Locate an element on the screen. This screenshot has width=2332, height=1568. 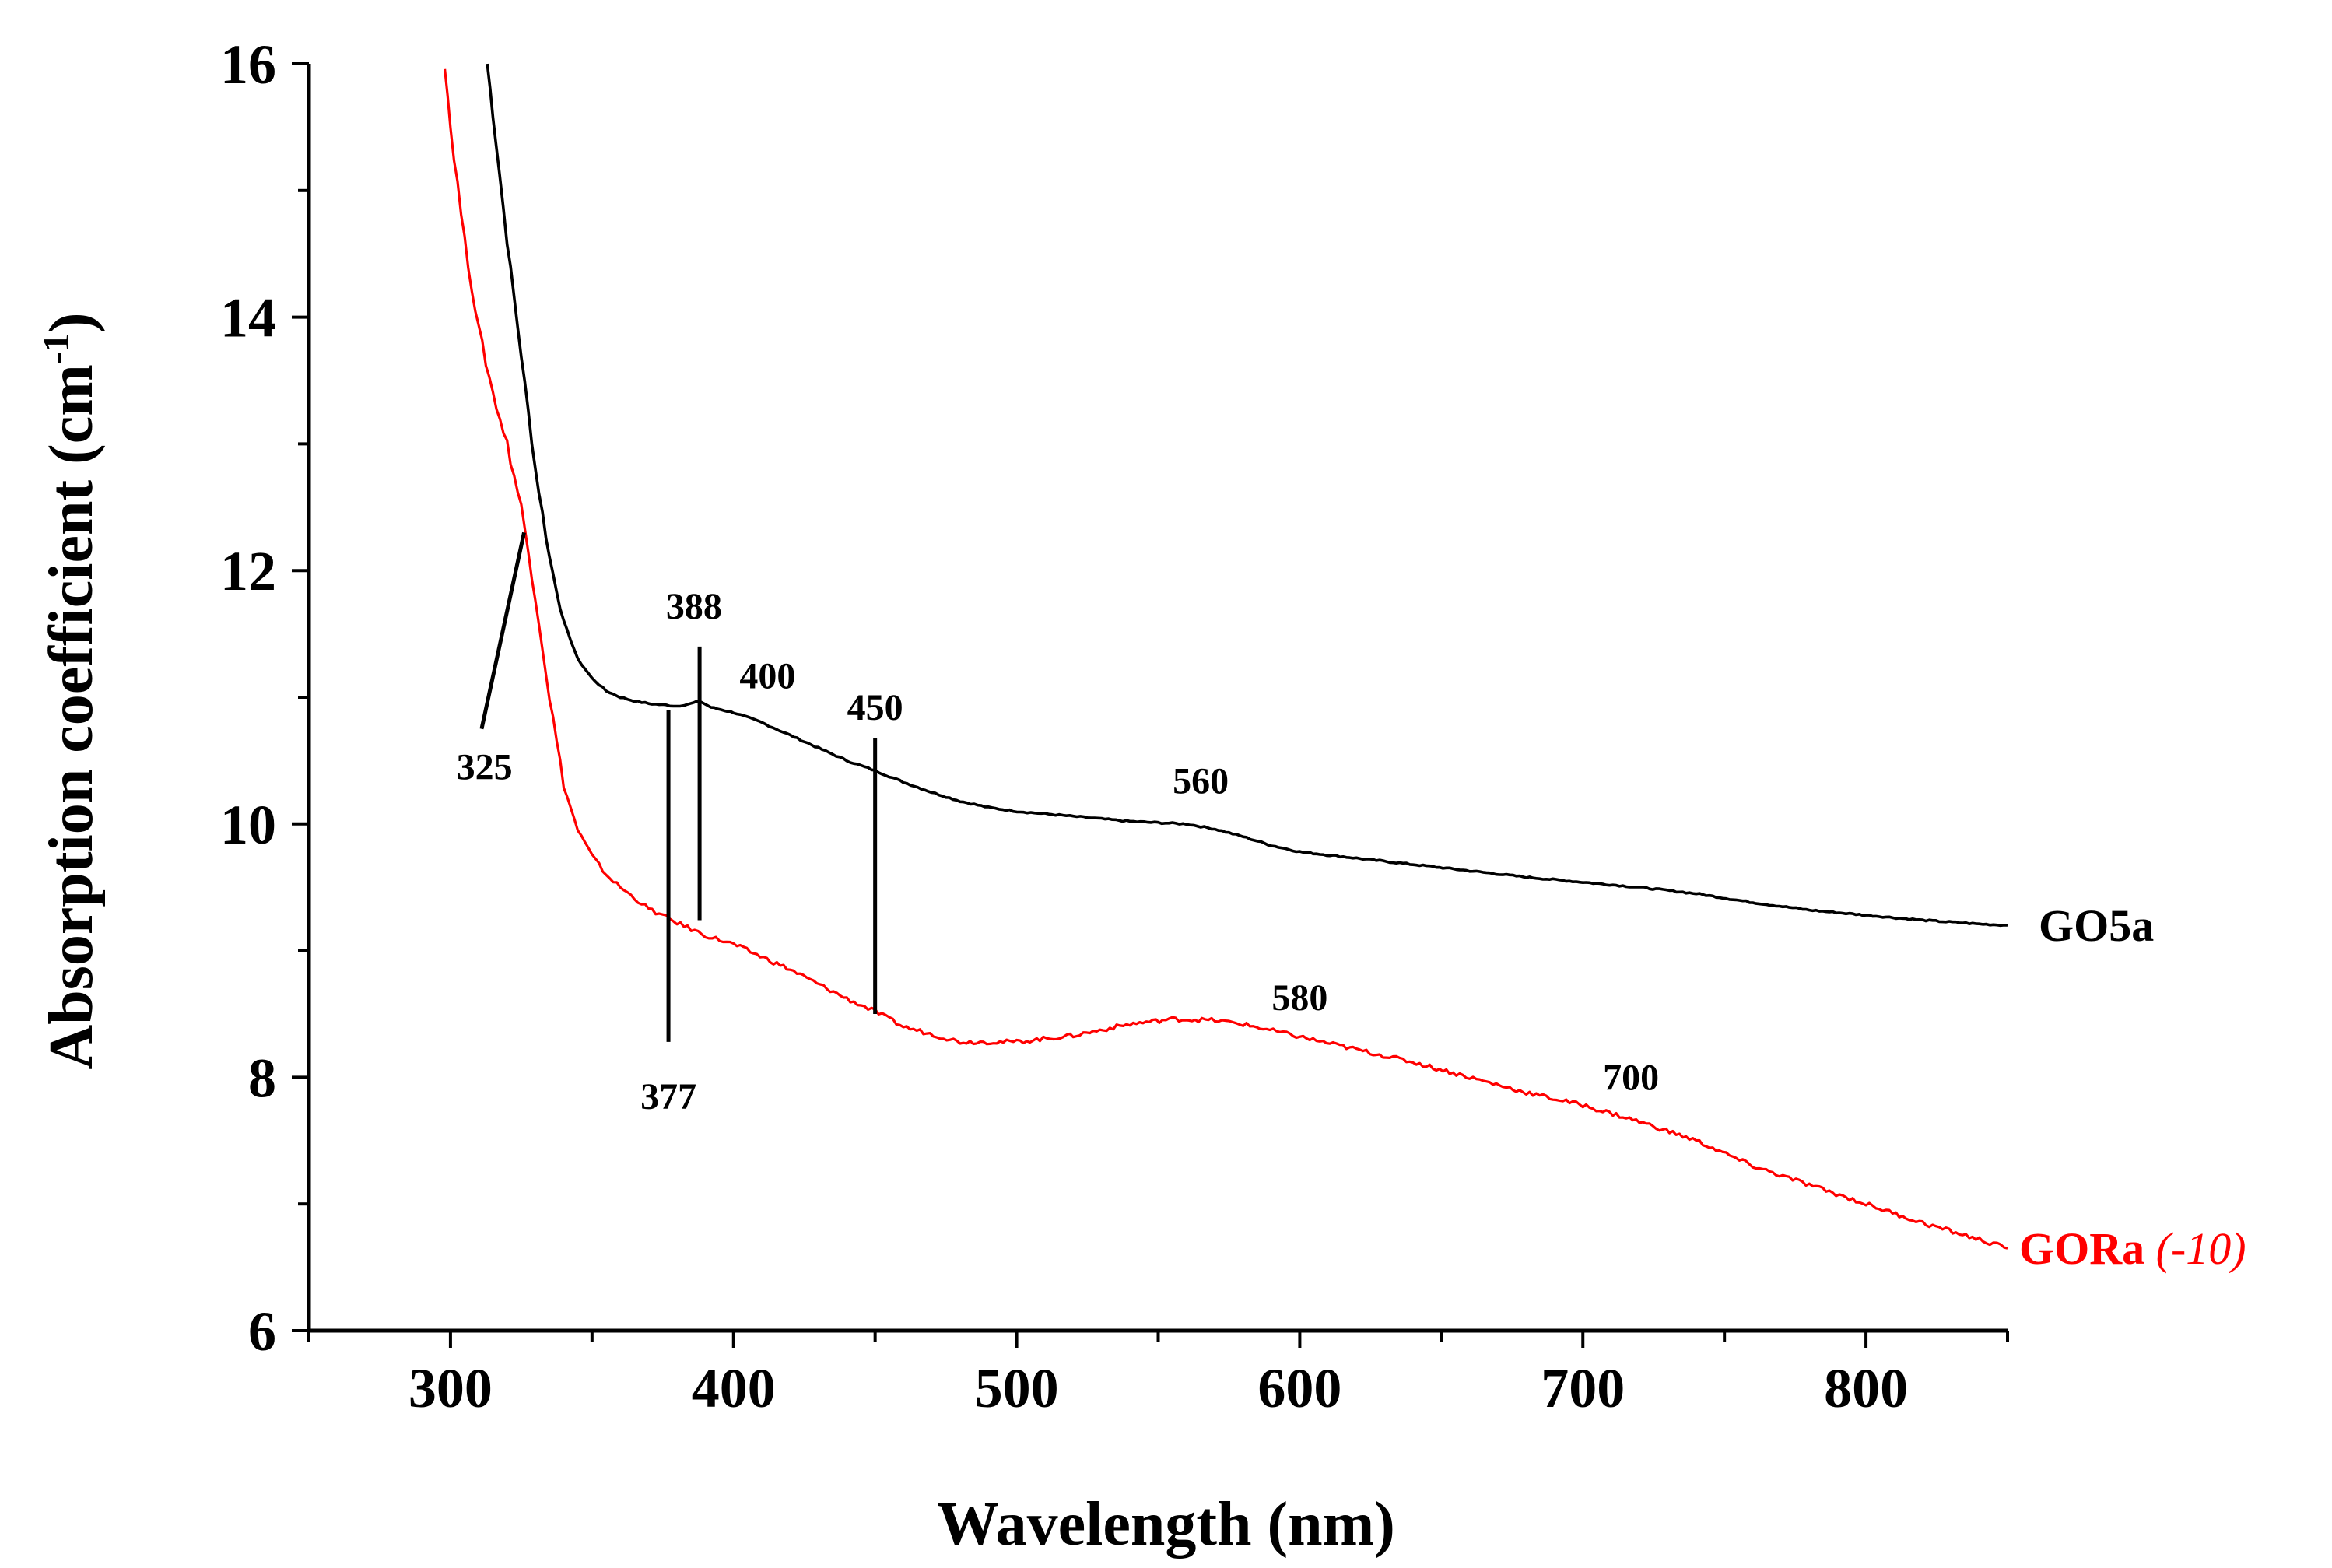
y-tick-label: 12 is located at coordinates (248, 571).